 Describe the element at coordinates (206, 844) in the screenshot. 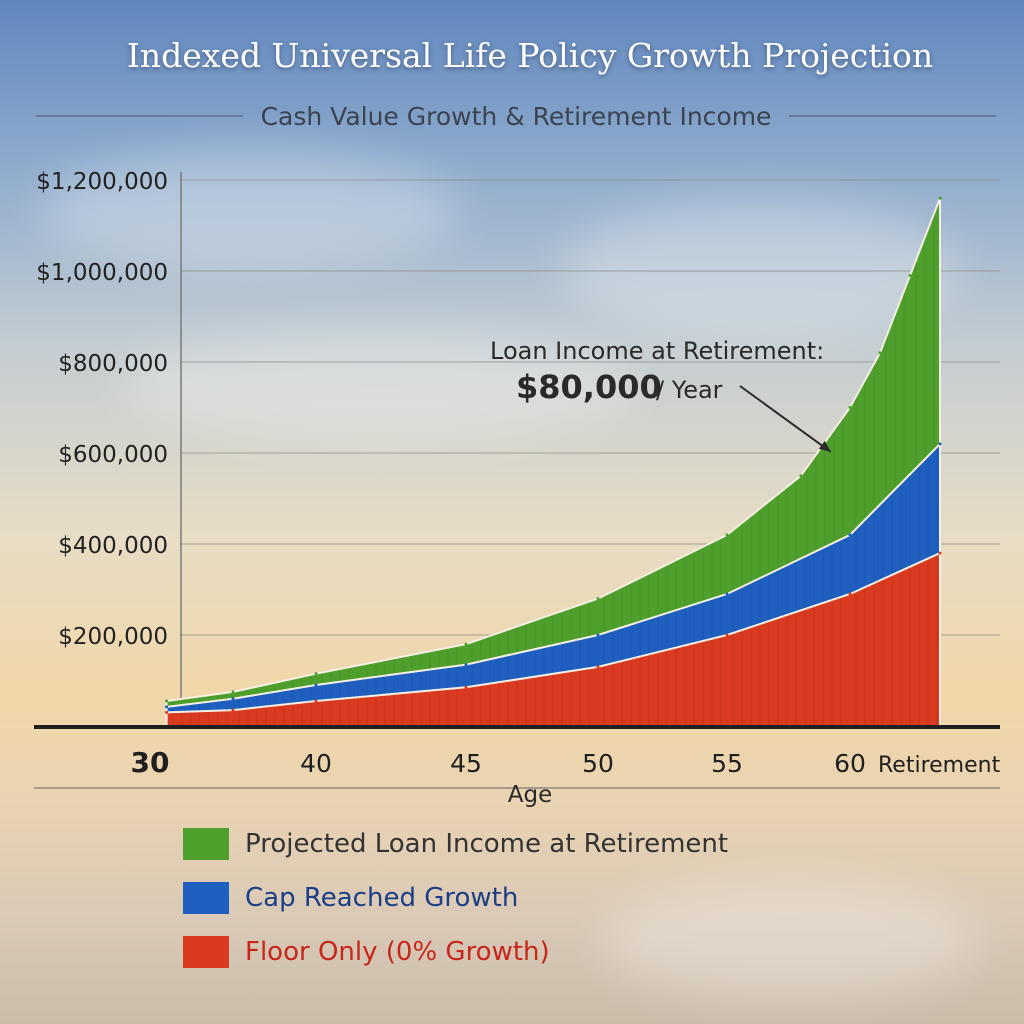

I see `legend-swatch-green` at that location.